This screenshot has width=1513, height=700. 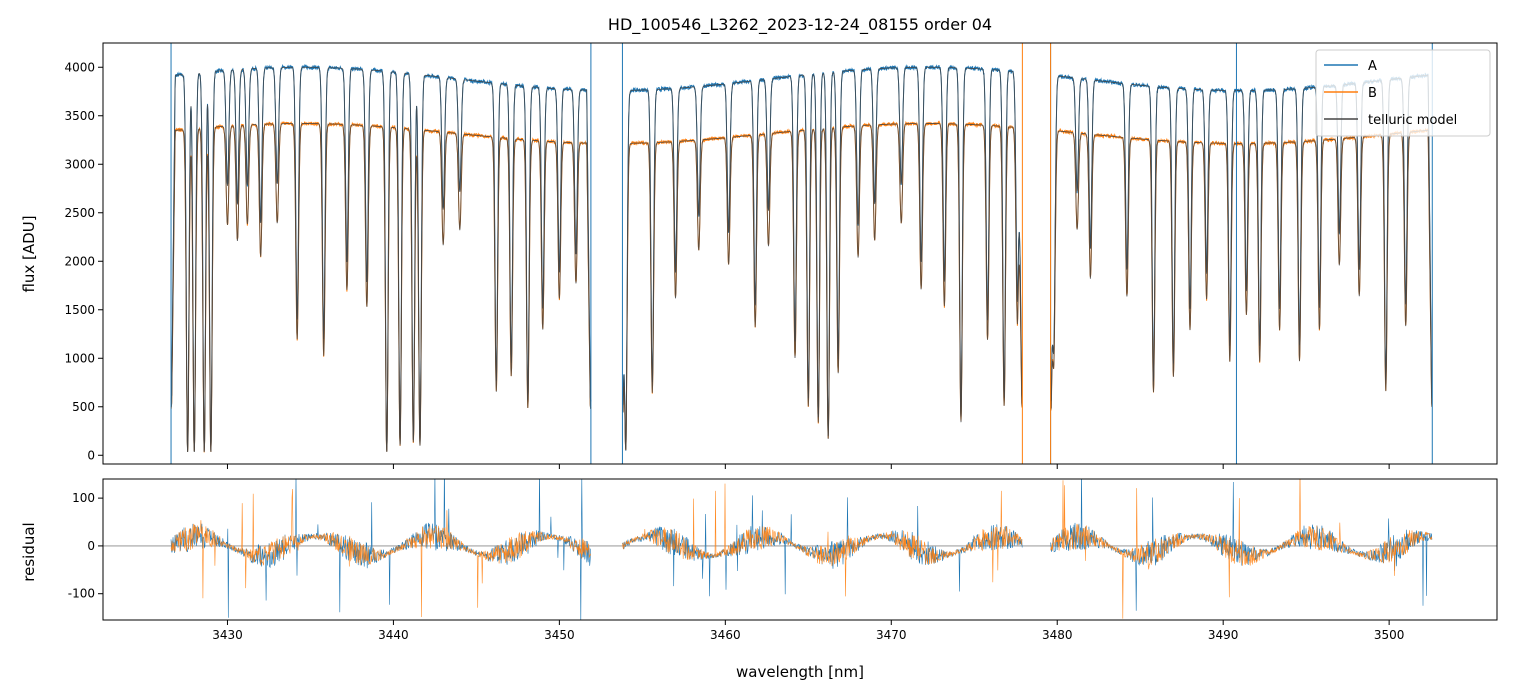 What do you see at coordinates (1412, 120) in the screenshot?
I see `legend-label-telluric: telluric model` at bounding box center [1412, 120].